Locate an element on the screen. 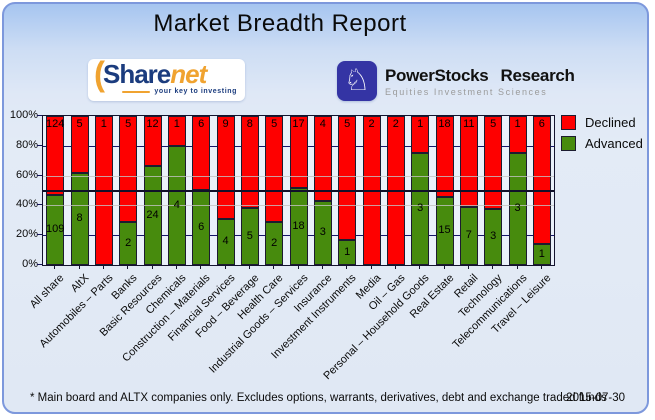  powerstocks-tagline: Equities Investment Sciences is located at coordinates (466, 91).